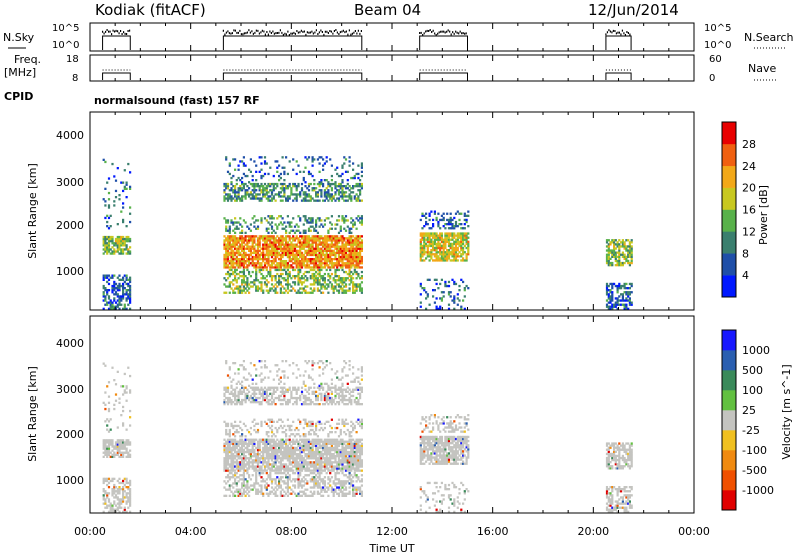 The image size is (800, 554). What do you see at coordinates (300, 232) in the screenshot?
I see `power-cell-1911` at bounding box center [300, 232].